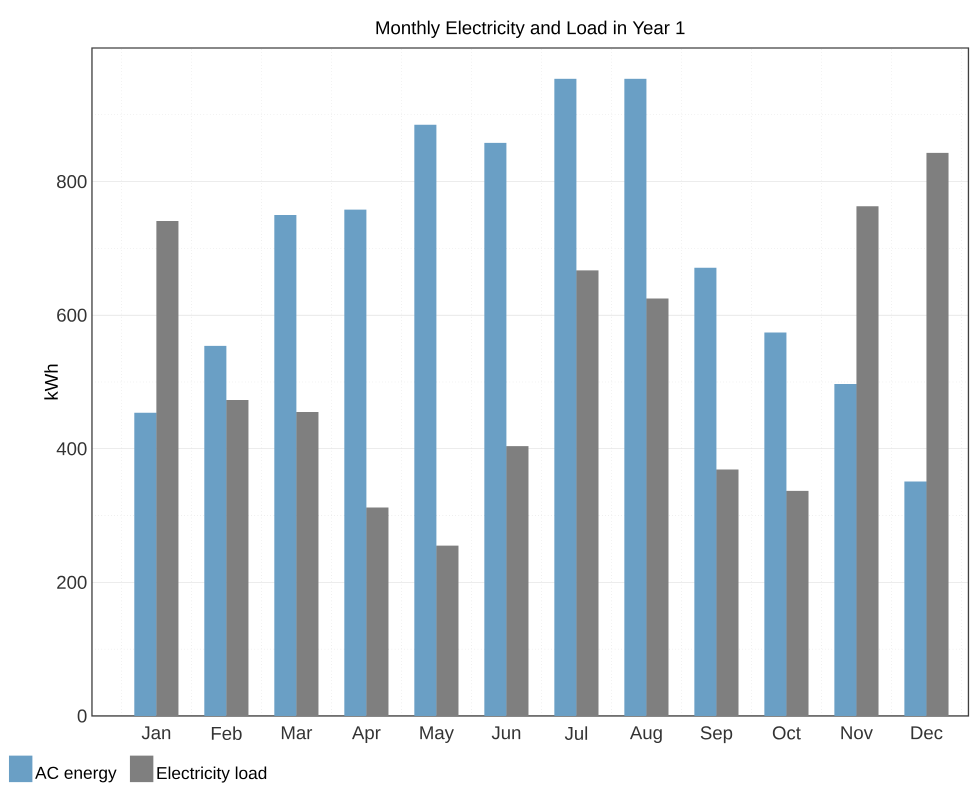  Describe the element at coordinates (530, 29) in the screenshot. I see `chart-title: Monthly Electricity and Load in Year 1` at that location.